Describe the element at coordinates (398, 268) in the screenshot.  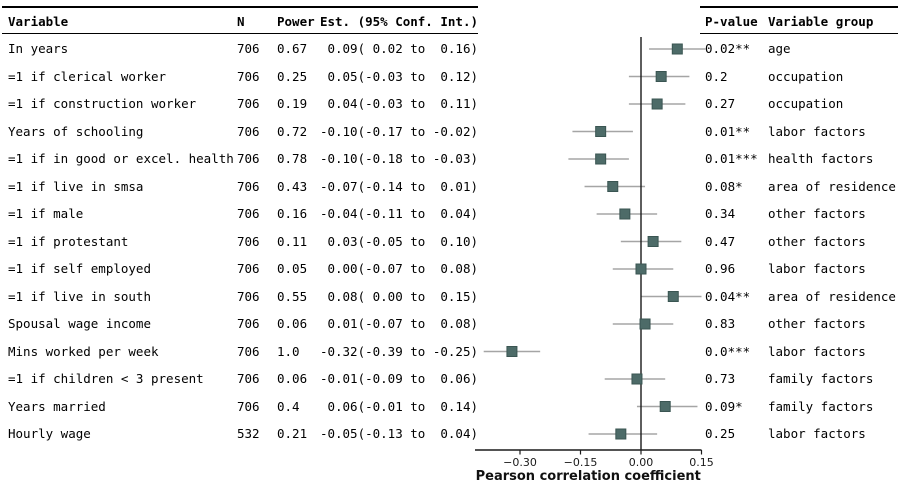
I see `est-cell: 0.00(-0.07 to 0.08)` at that location.